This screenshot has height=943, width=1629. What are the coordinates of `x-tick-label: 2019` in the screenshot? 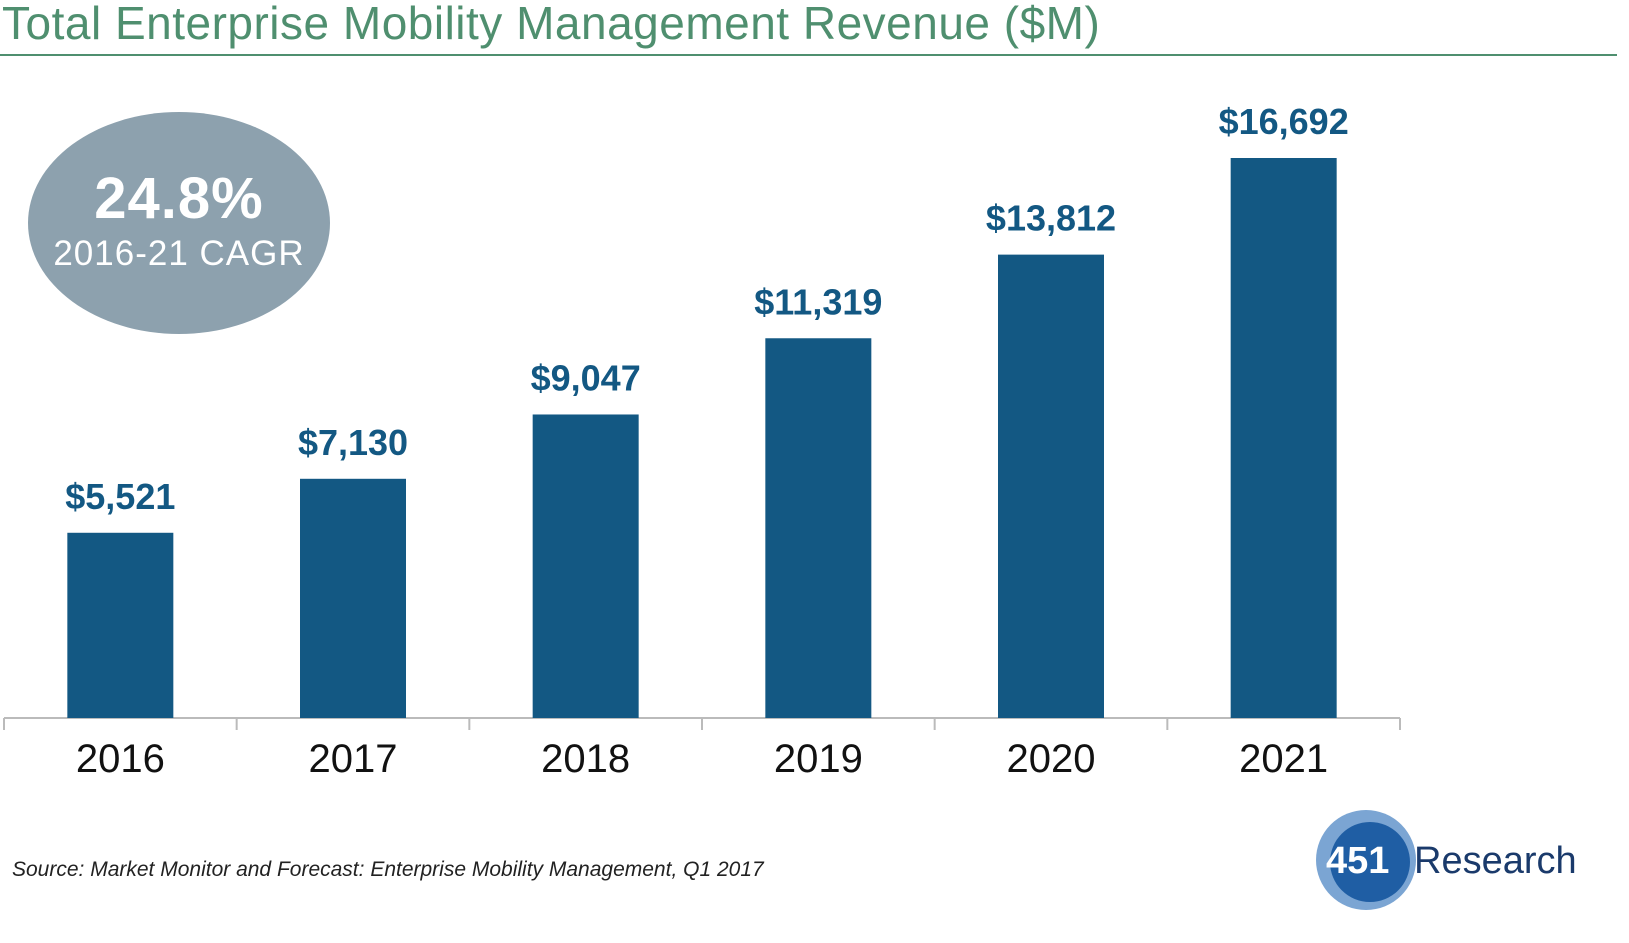 It's located at (818, 759).